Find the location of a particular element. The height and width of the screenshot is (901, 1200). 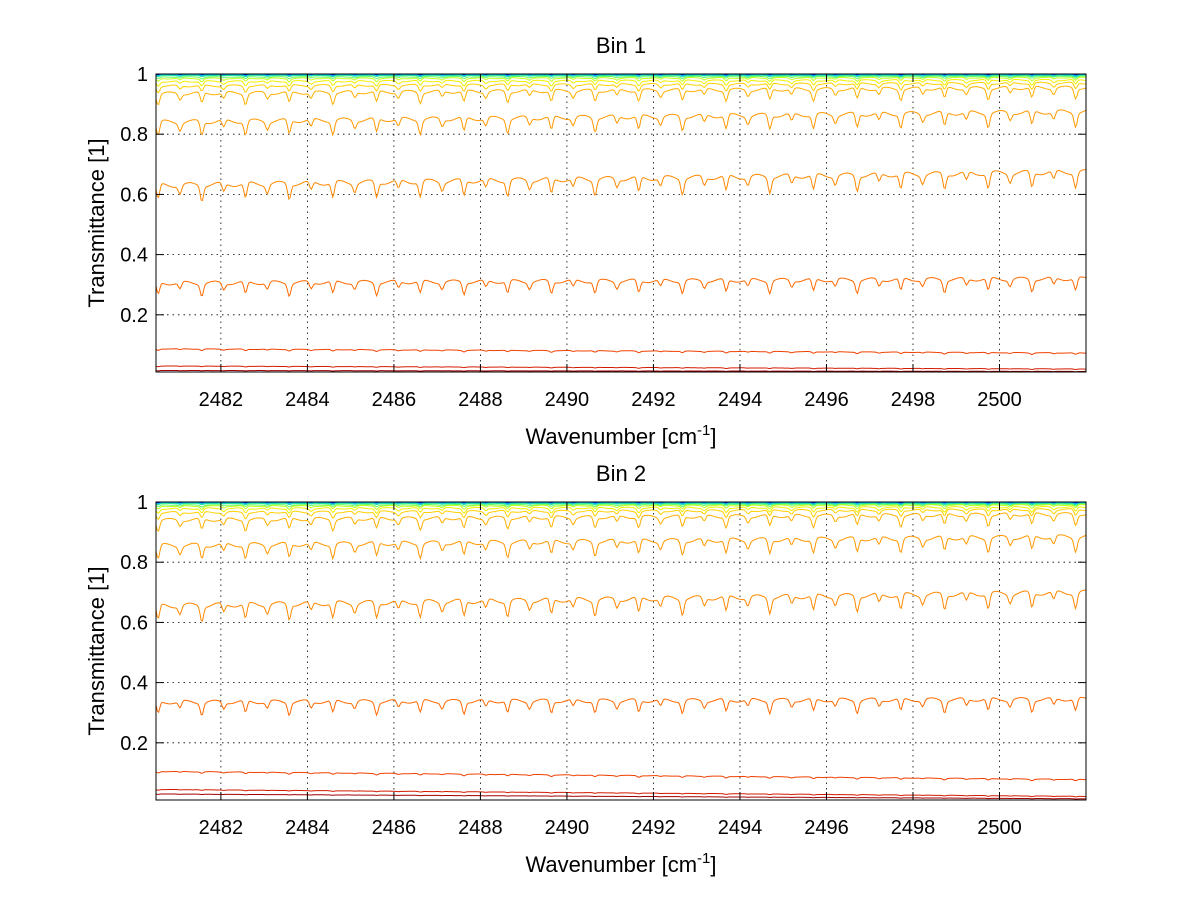

chart-title: Bin 2 is located at coordinates (621, 473).